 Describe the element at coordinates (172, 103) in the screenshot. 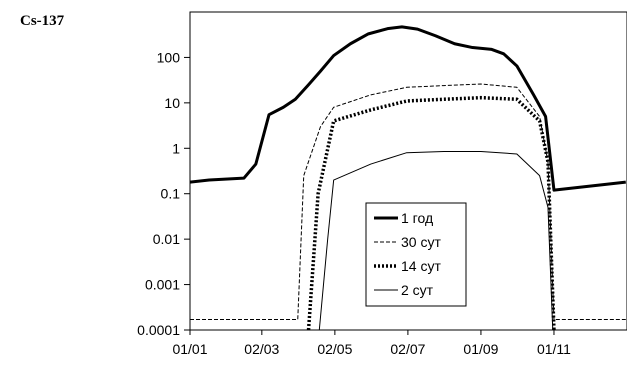

I see `y-tick-label: 10` at that location.